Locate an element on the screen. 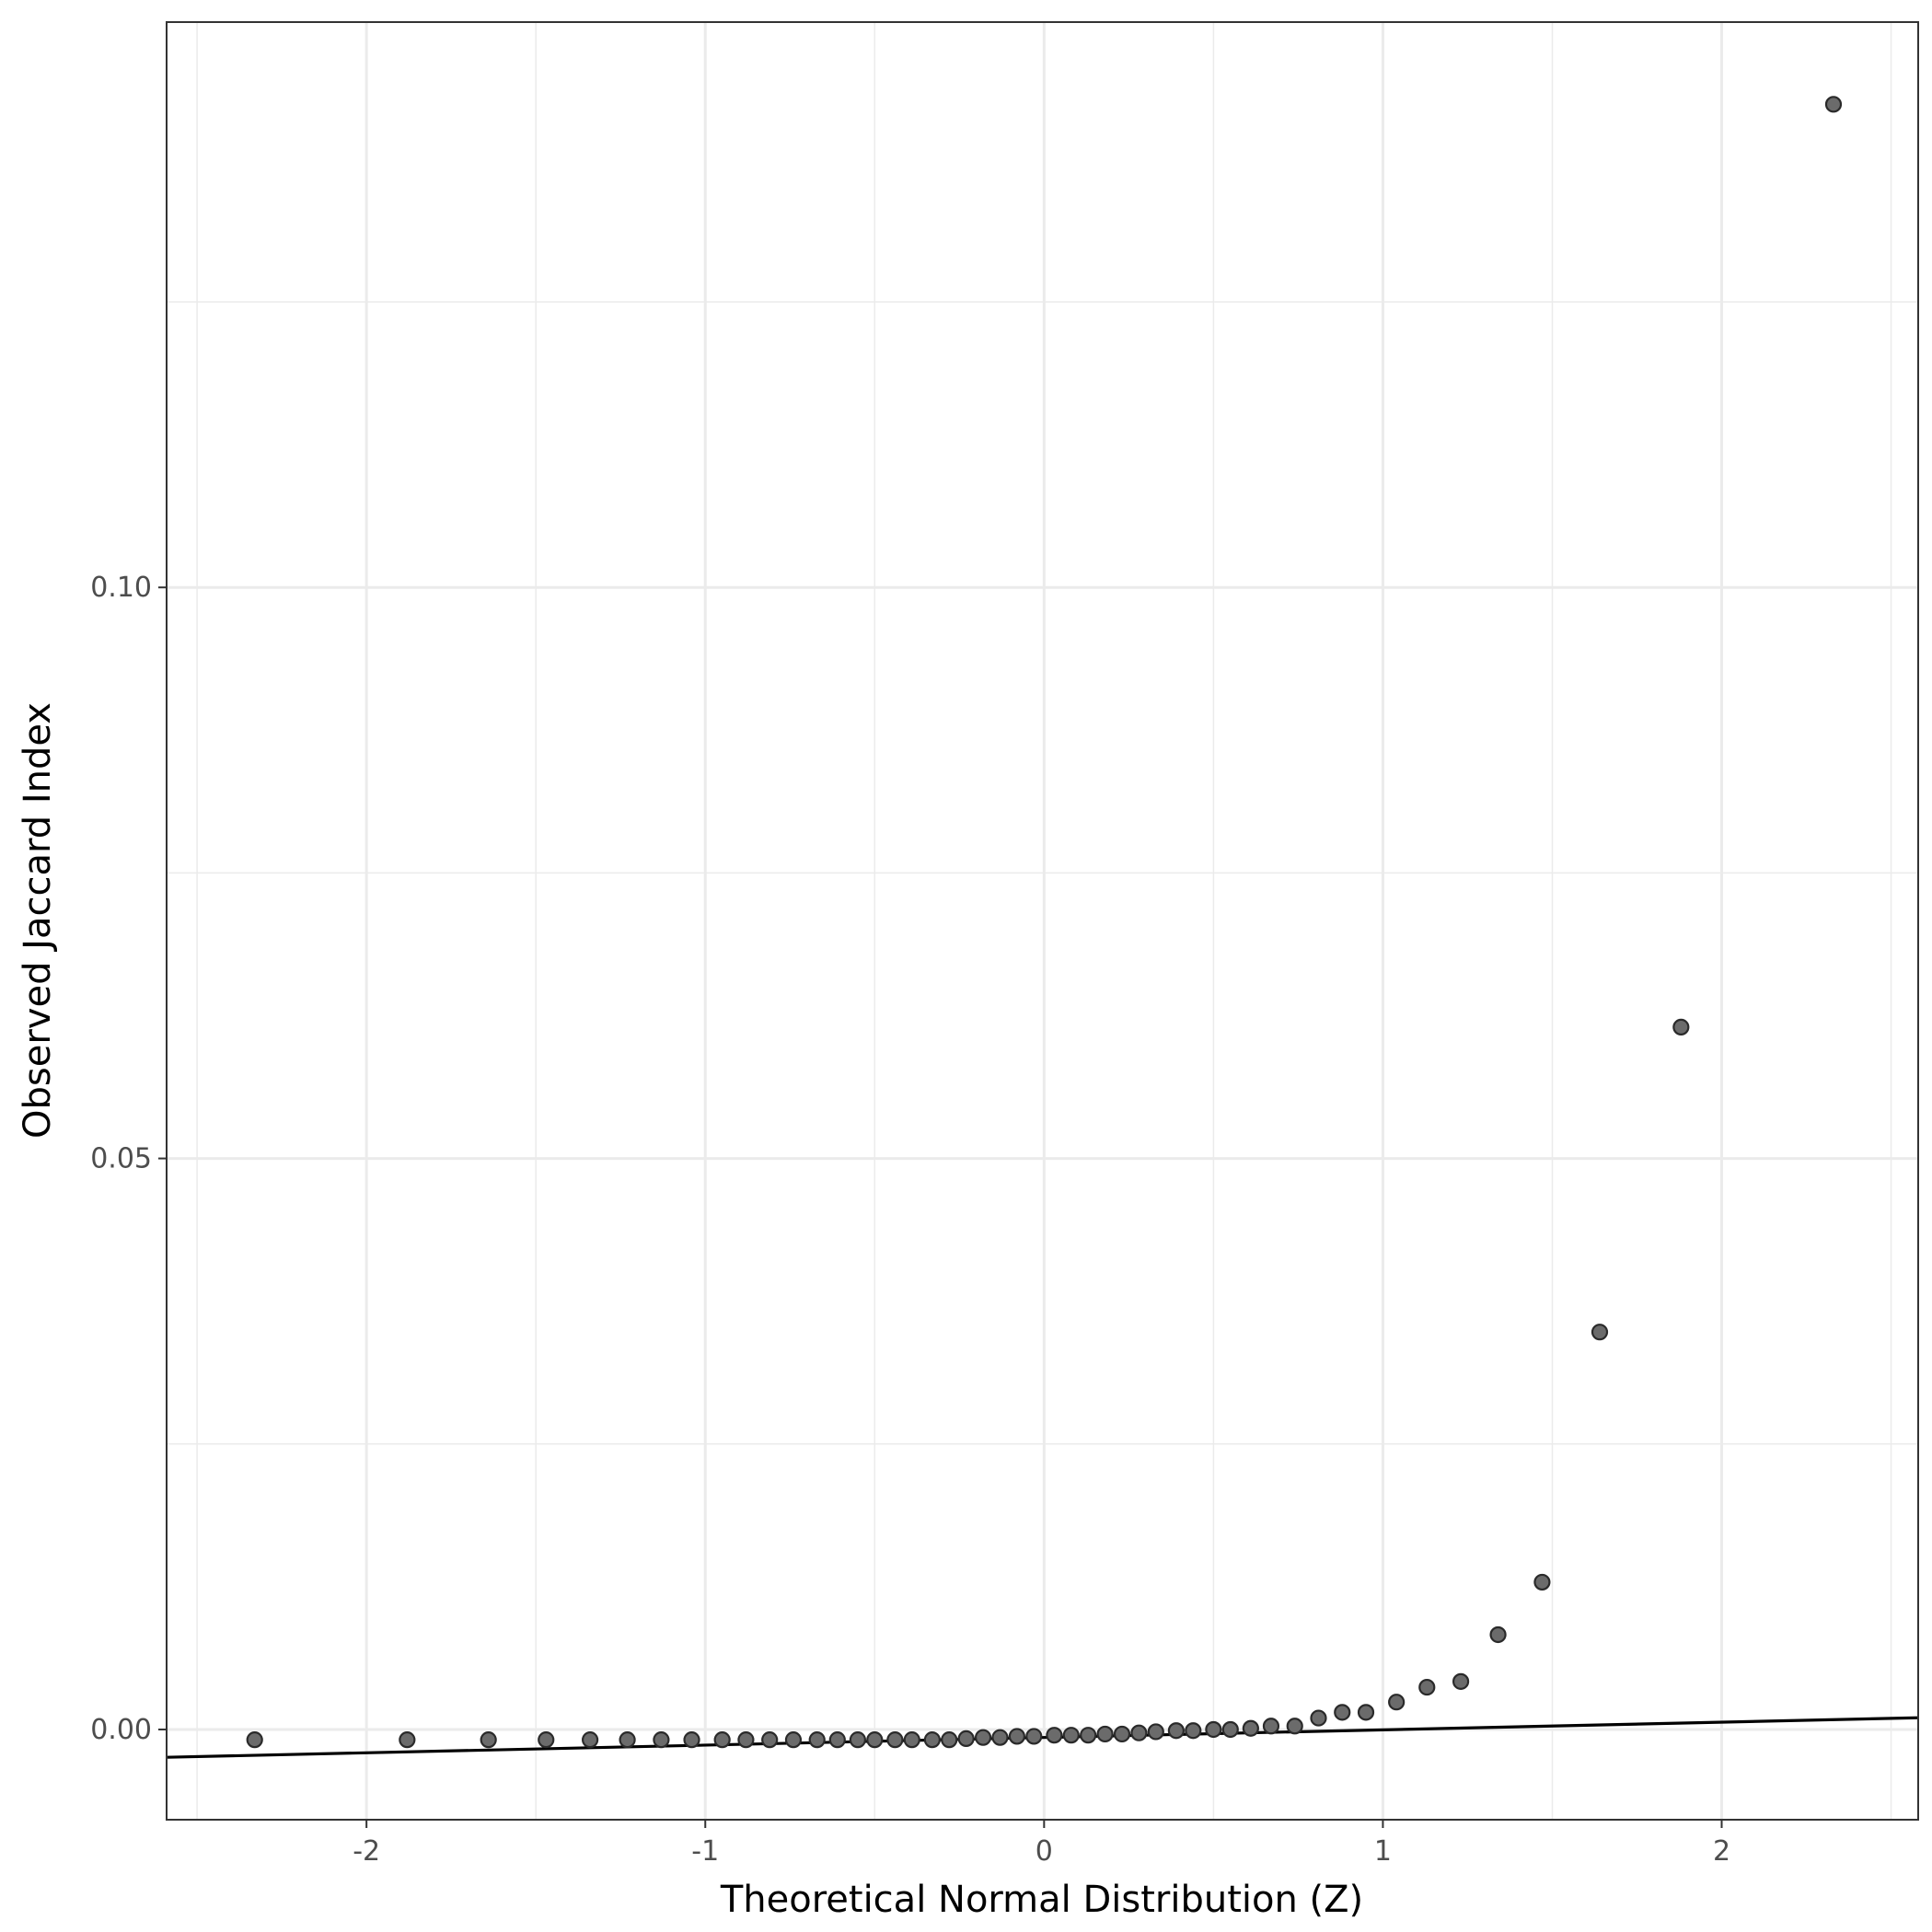 This screenshot has height=1932, width=1932. y-tick-label: 0.00 is located at coordinates (121, 1730).